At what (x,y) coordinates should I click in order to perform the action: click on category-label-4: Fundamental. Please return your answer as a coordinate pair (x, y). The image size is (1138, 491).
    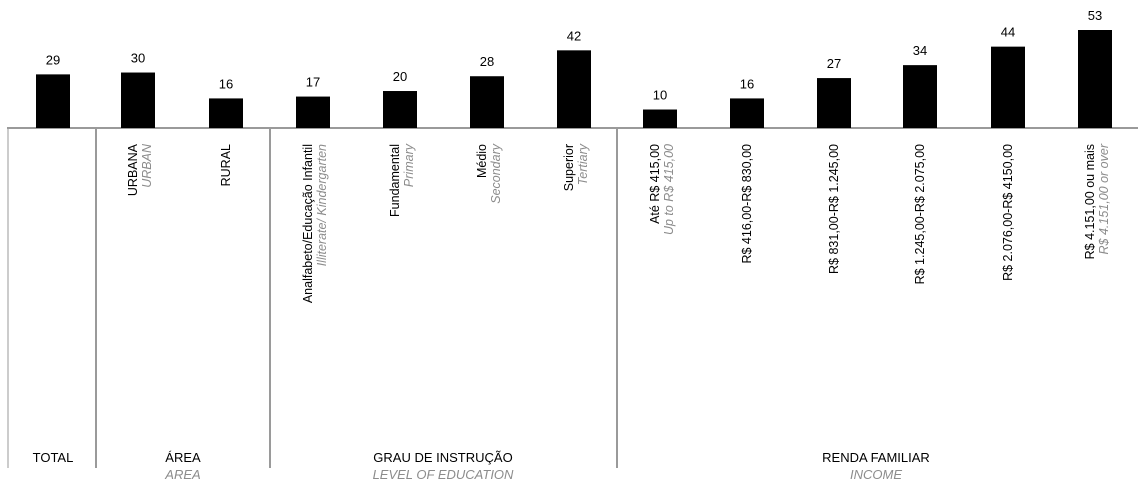
    Looking at the image, I should click on (395, 180).